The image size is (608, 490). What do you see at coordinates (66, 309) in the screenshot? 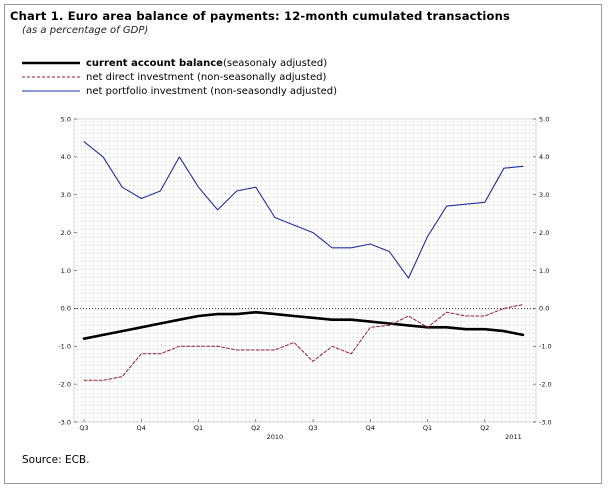
I see `y-tick-label-left: 0.0` at bounding box center [66, 309].